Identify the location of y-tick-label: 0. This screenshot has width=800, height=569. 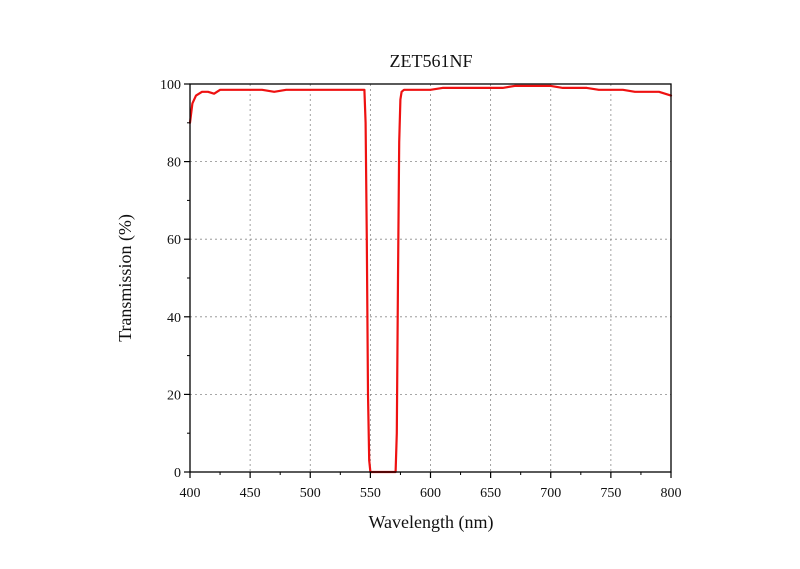
(177, 473).